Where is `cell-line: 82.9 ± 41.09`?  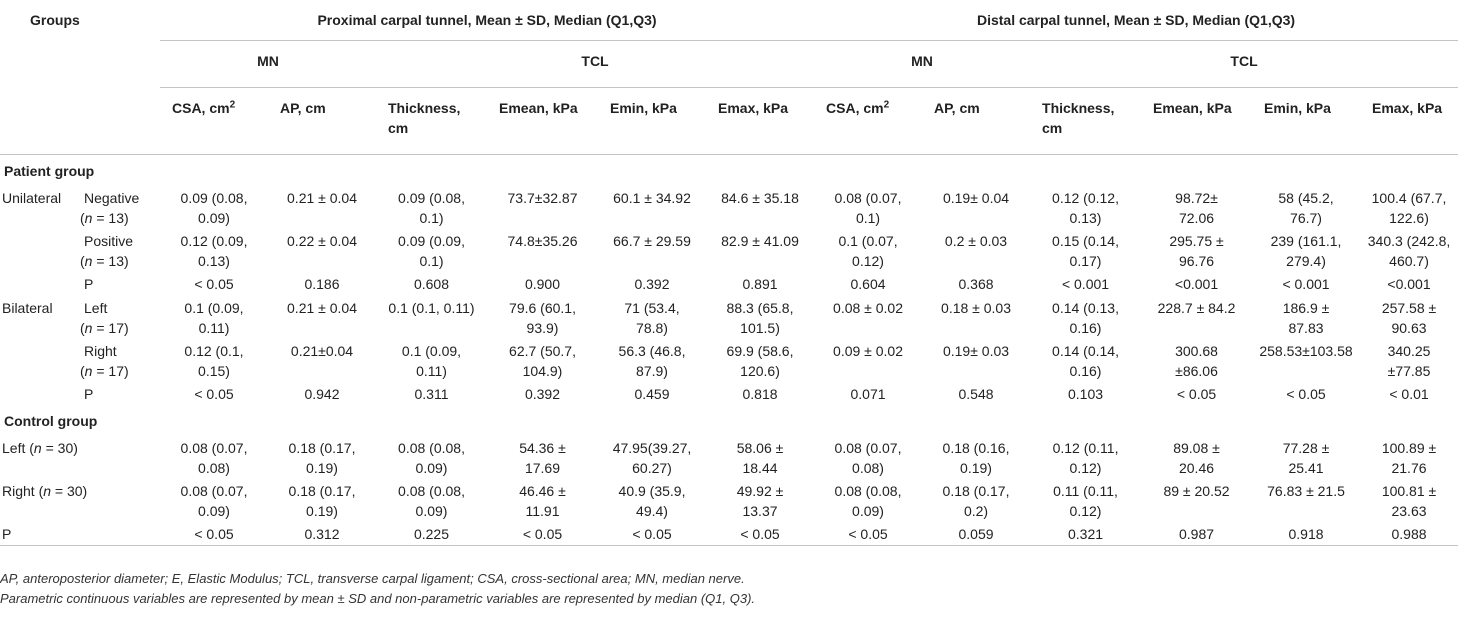 cell-line: 82.9 ± 41.09 is located at coordinates (760, 241).